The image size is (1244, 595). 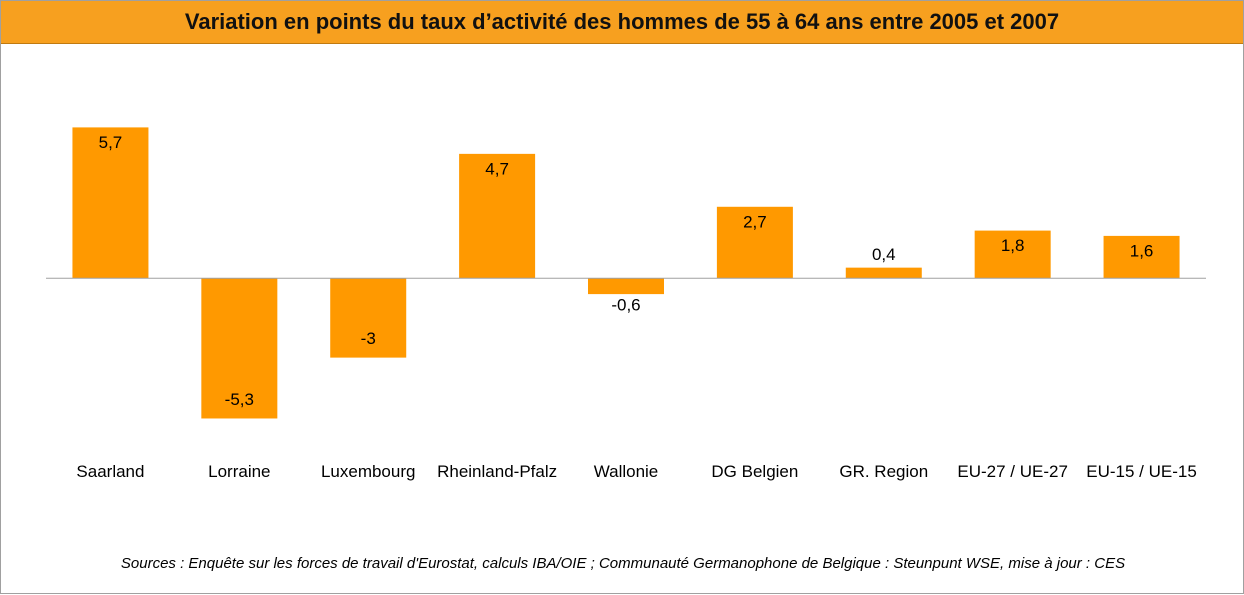 What do you see at coordinates (1013, 245) in the screenshot?
I see `data-label: 1,8` at bounding box center [1013, 245].